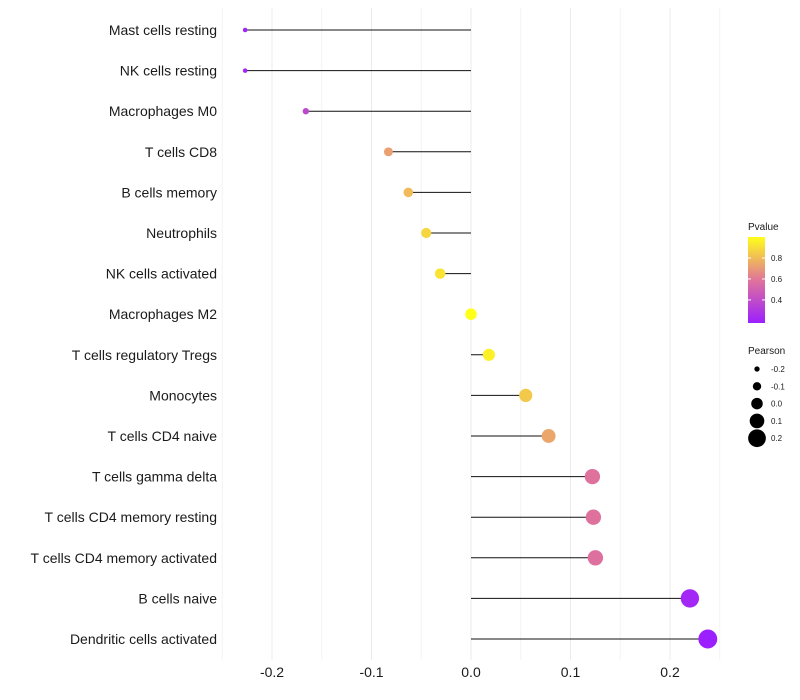  I want to click on pearson-legend-title: Pearson, so click(766, 351).